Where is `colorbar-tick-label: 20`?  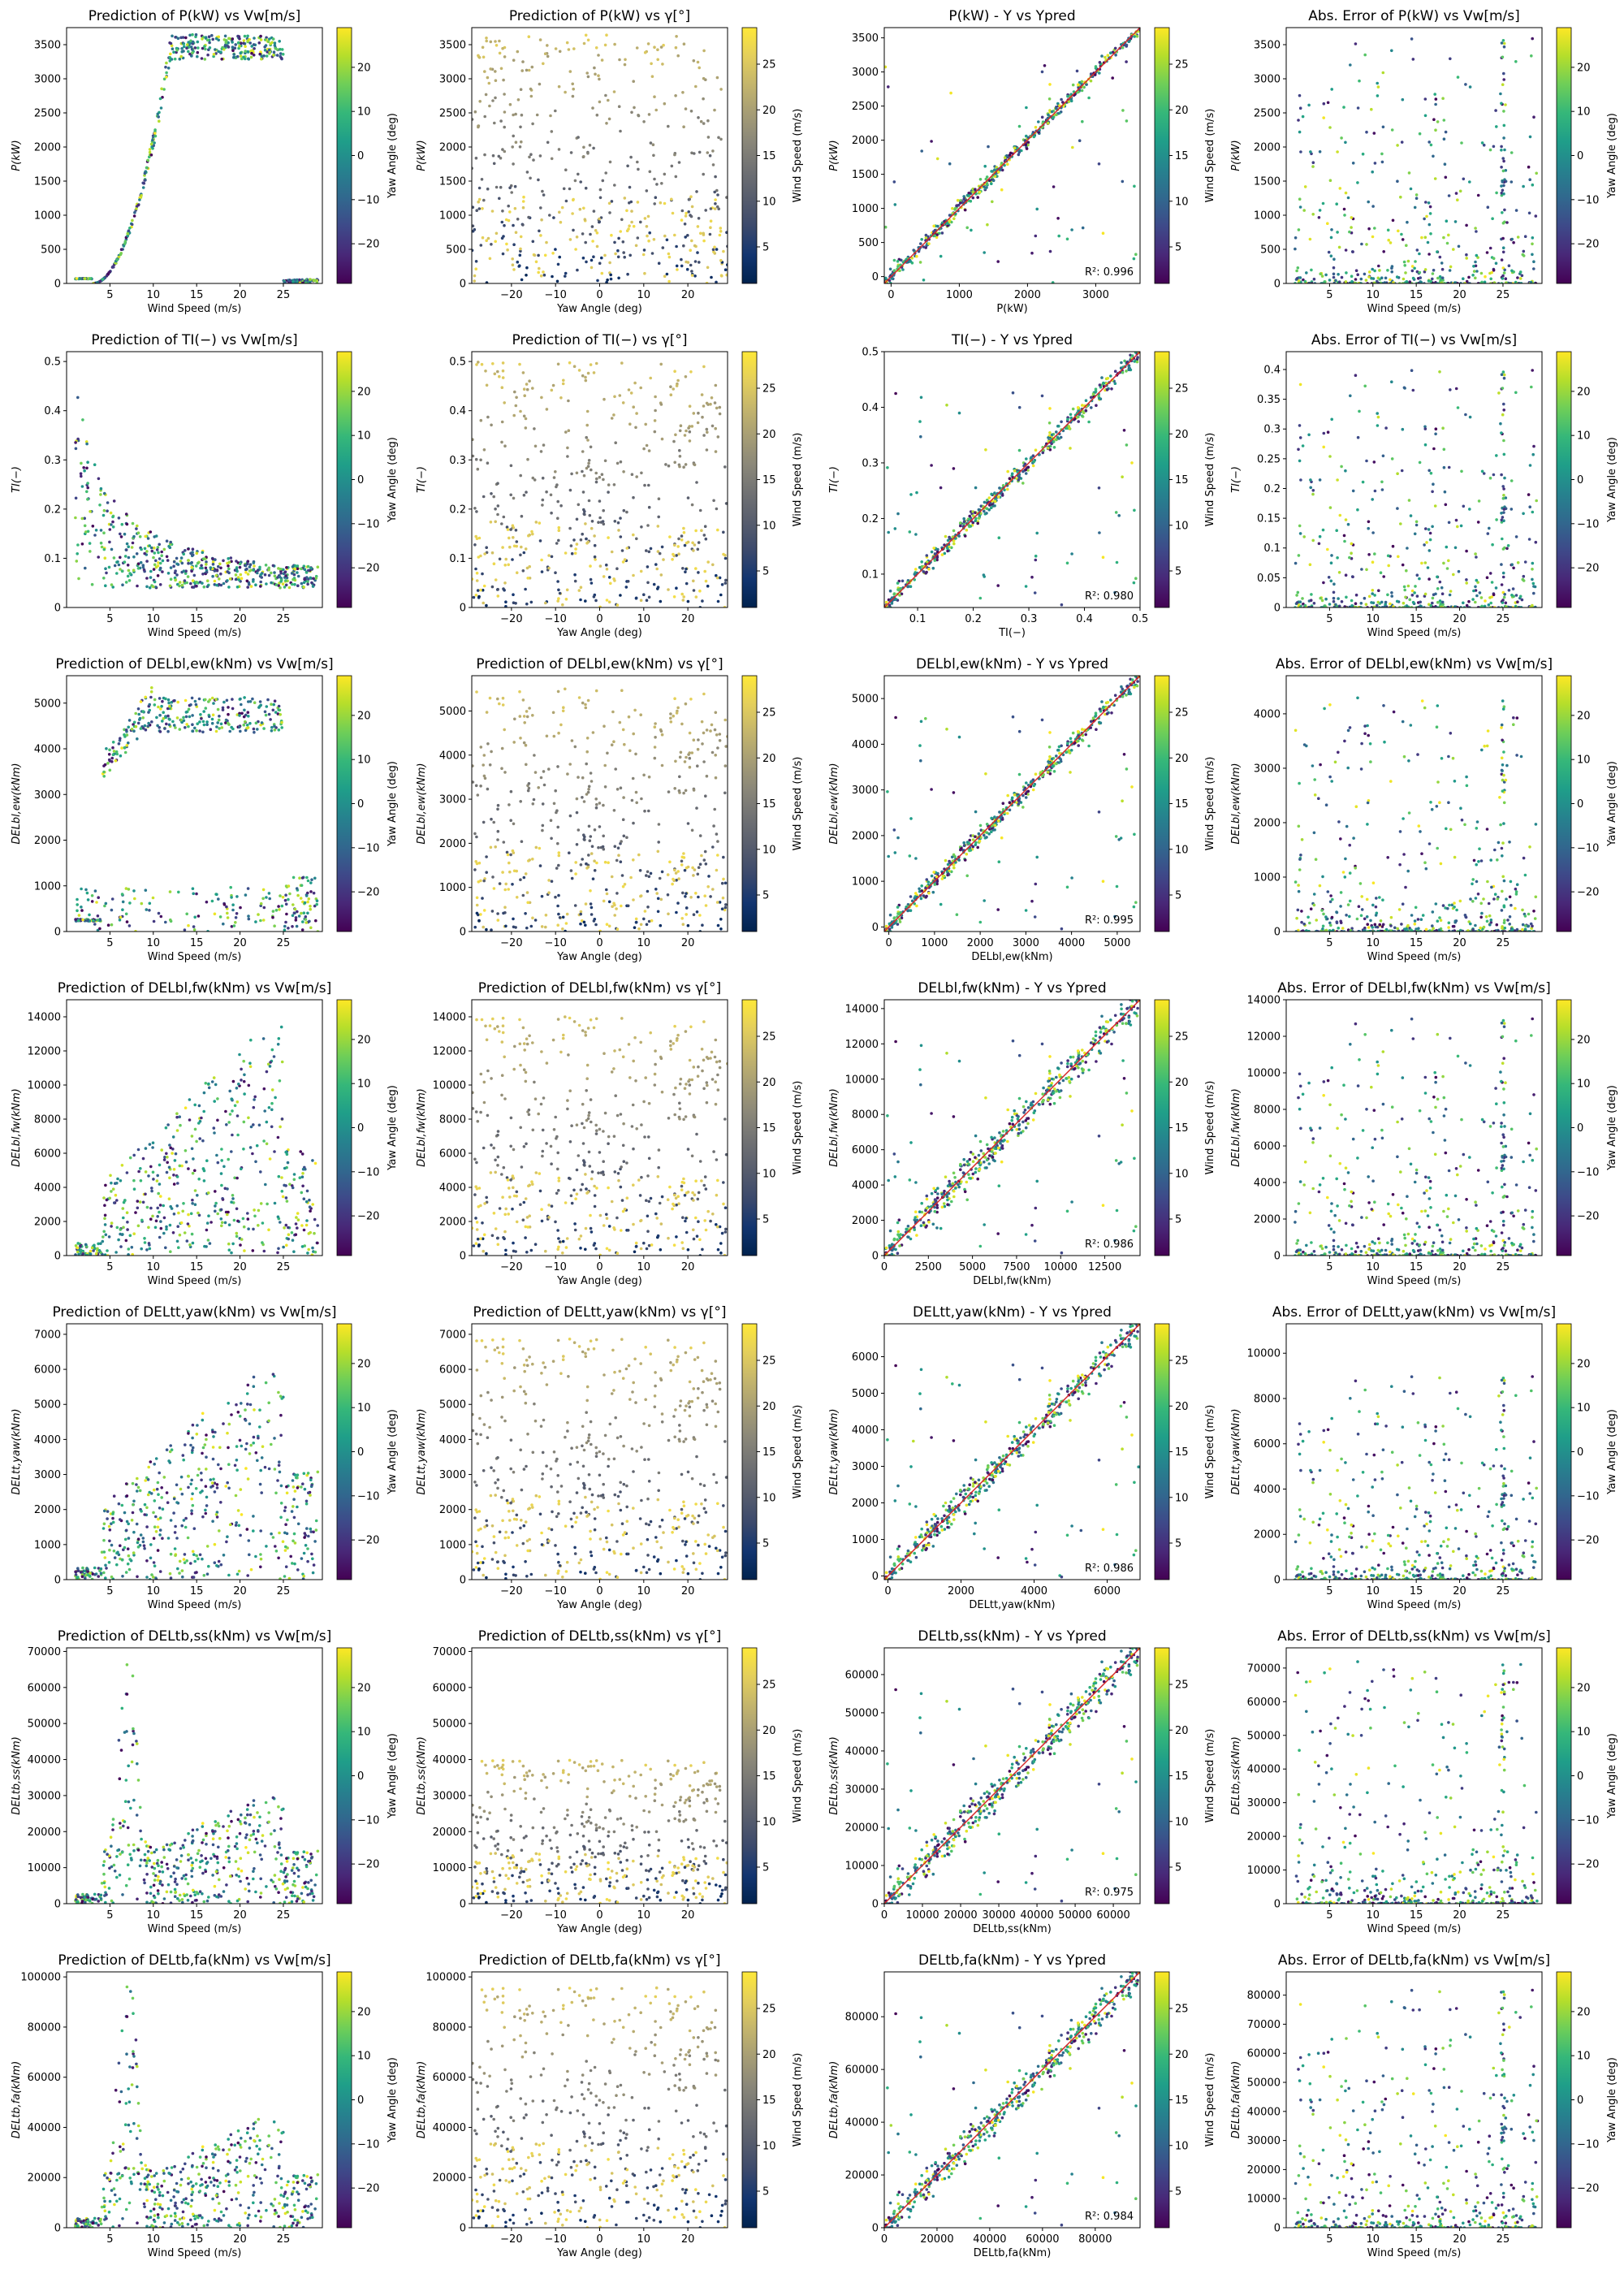 colorbar-tick-label: 20 is located at coordinates (1182, 435).